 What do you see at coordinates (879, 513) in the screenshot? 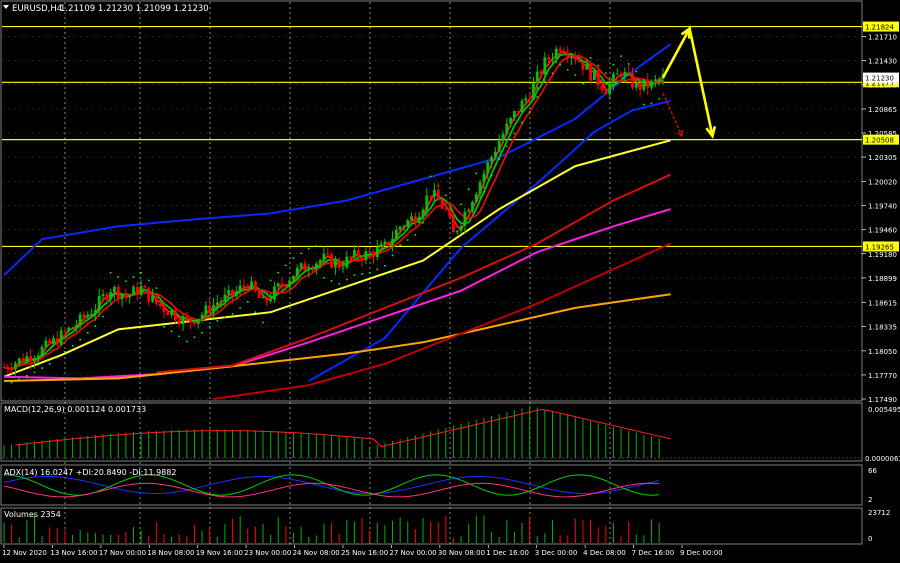
I see `volumes-axis-top: 23712` at bounding box center [879, 513].